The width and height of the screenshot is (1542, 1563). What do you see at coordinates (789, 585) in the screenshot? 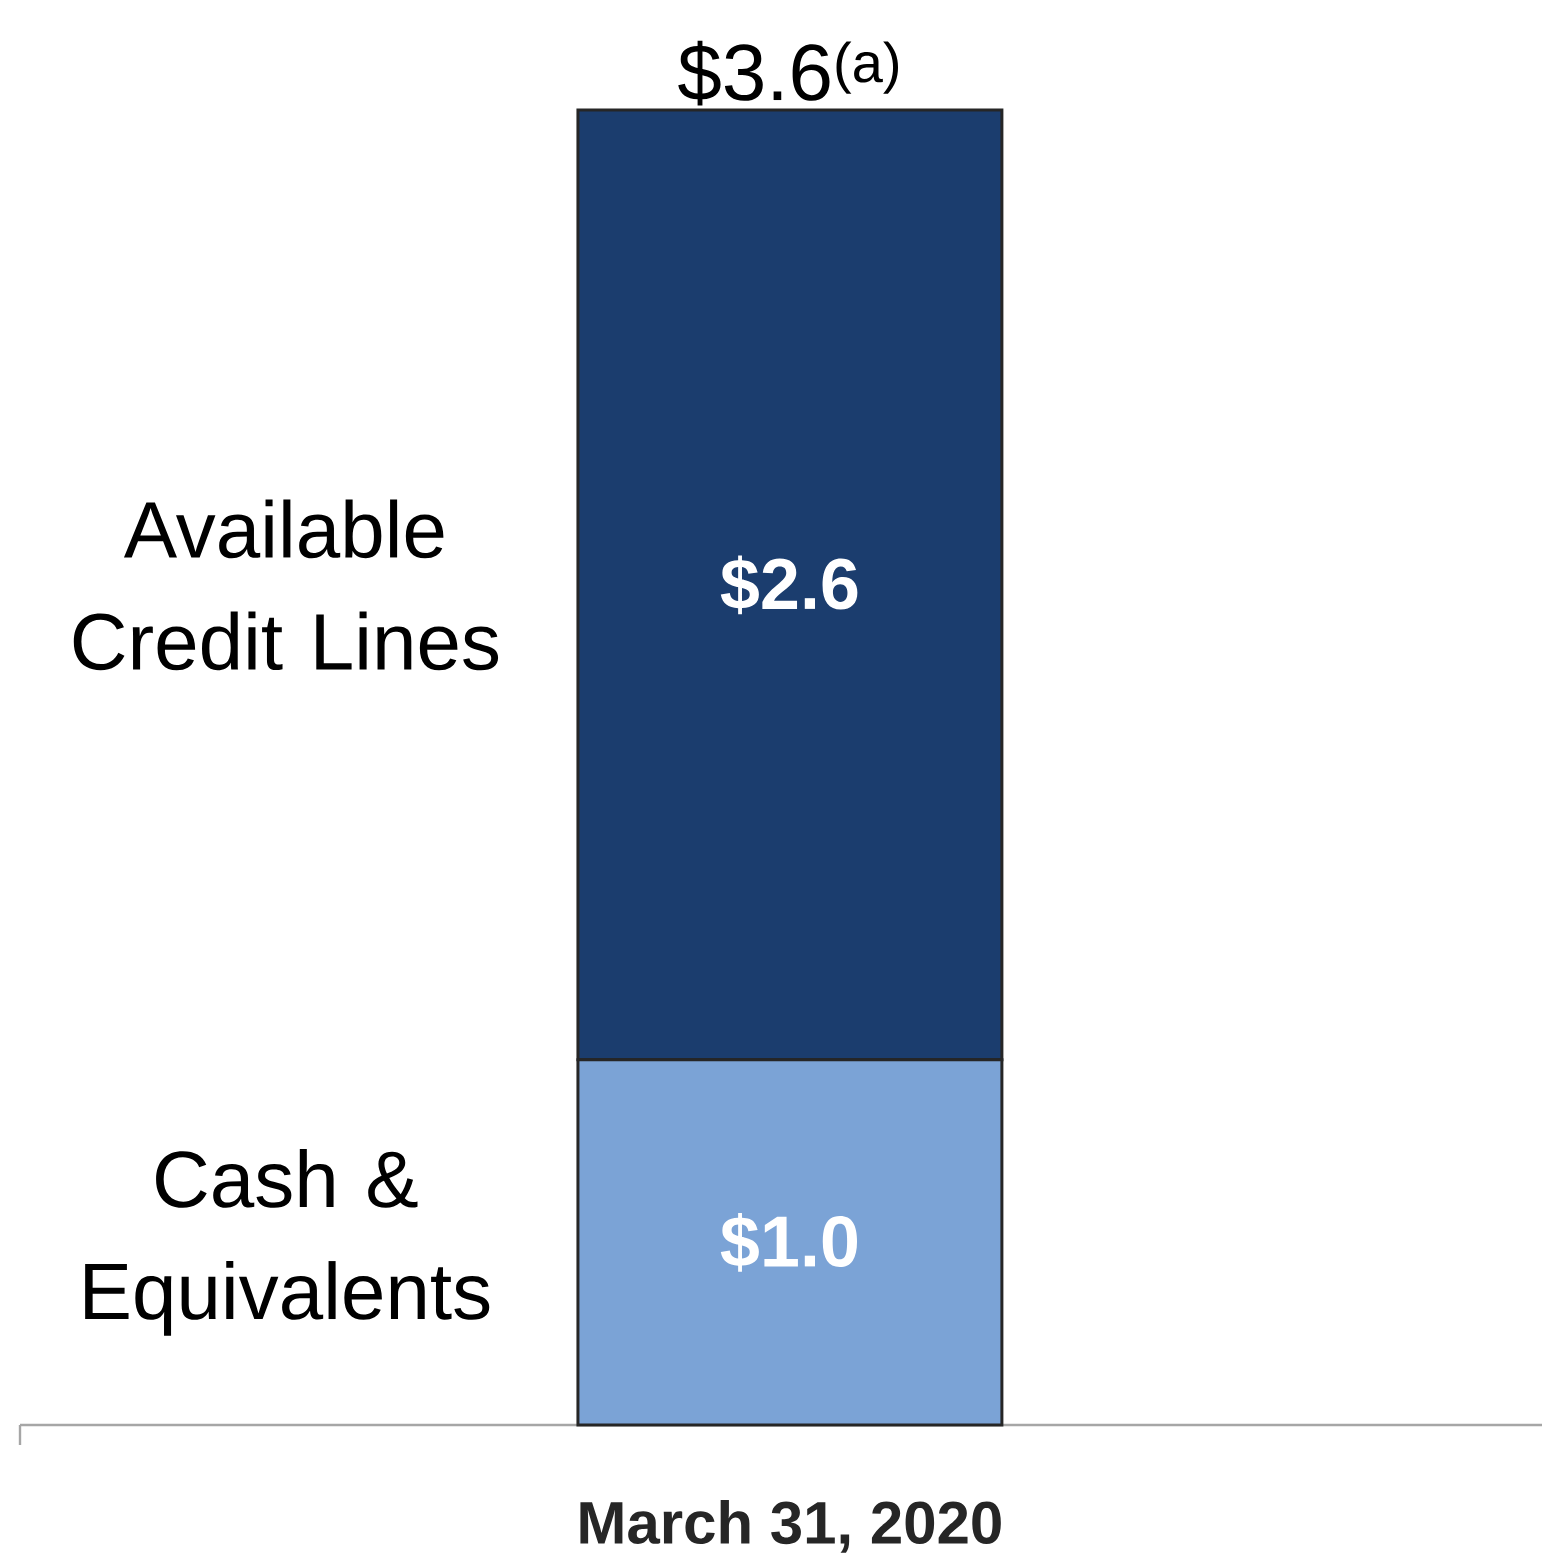
I see `data-label: $2.6` at bounding box center [789, 585].